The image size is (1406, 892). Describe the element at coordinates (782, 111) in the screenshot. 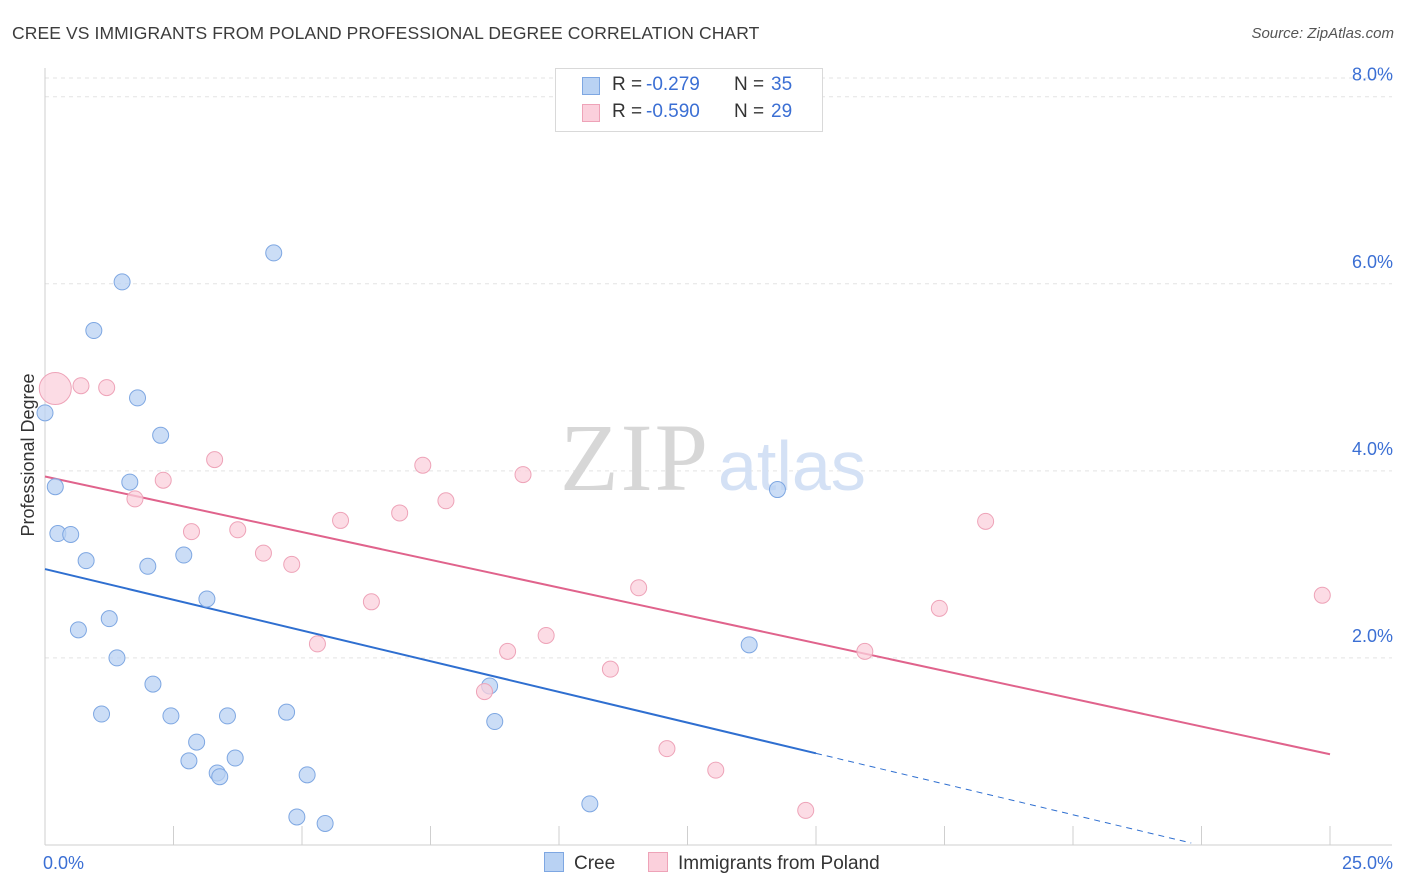

I see `n-value: 29` at that location.